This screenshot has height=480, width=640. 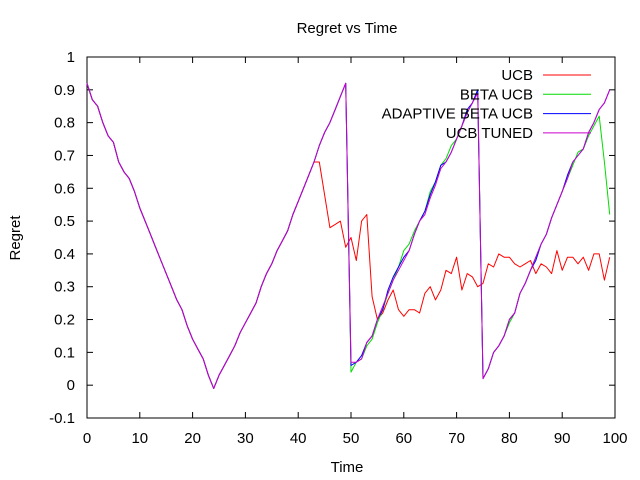 I want to click on legend: UCB BETA UCB ADAPTIVE BETA UCB UCB TUNED, so click(x=486, y=104).